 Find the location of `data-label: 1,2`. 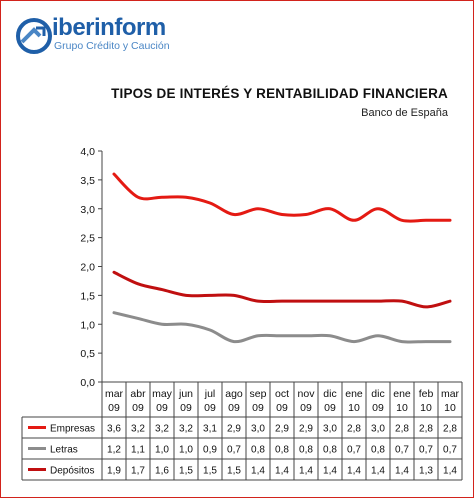

data-label: 1,2 is located at coordinates (114, 450).